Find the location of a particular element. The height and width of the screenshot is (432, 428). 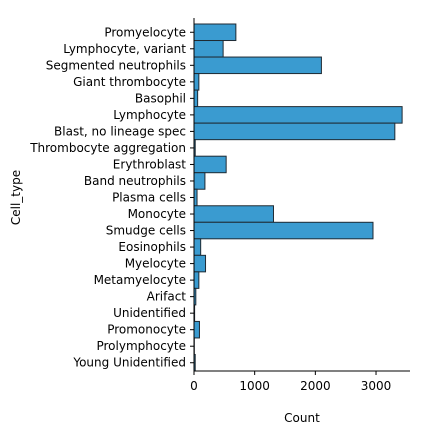

y-tick-label-20: Young Unidentified is located at coordinates (129, 363).